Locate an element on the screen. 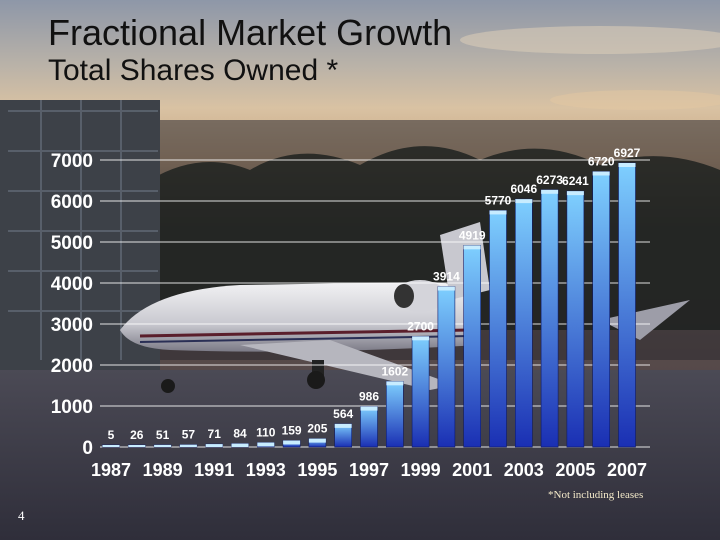 The height and width of the screenshot is (540, 720). data-label-2000: 3914 is located at coordinates (446, 277).